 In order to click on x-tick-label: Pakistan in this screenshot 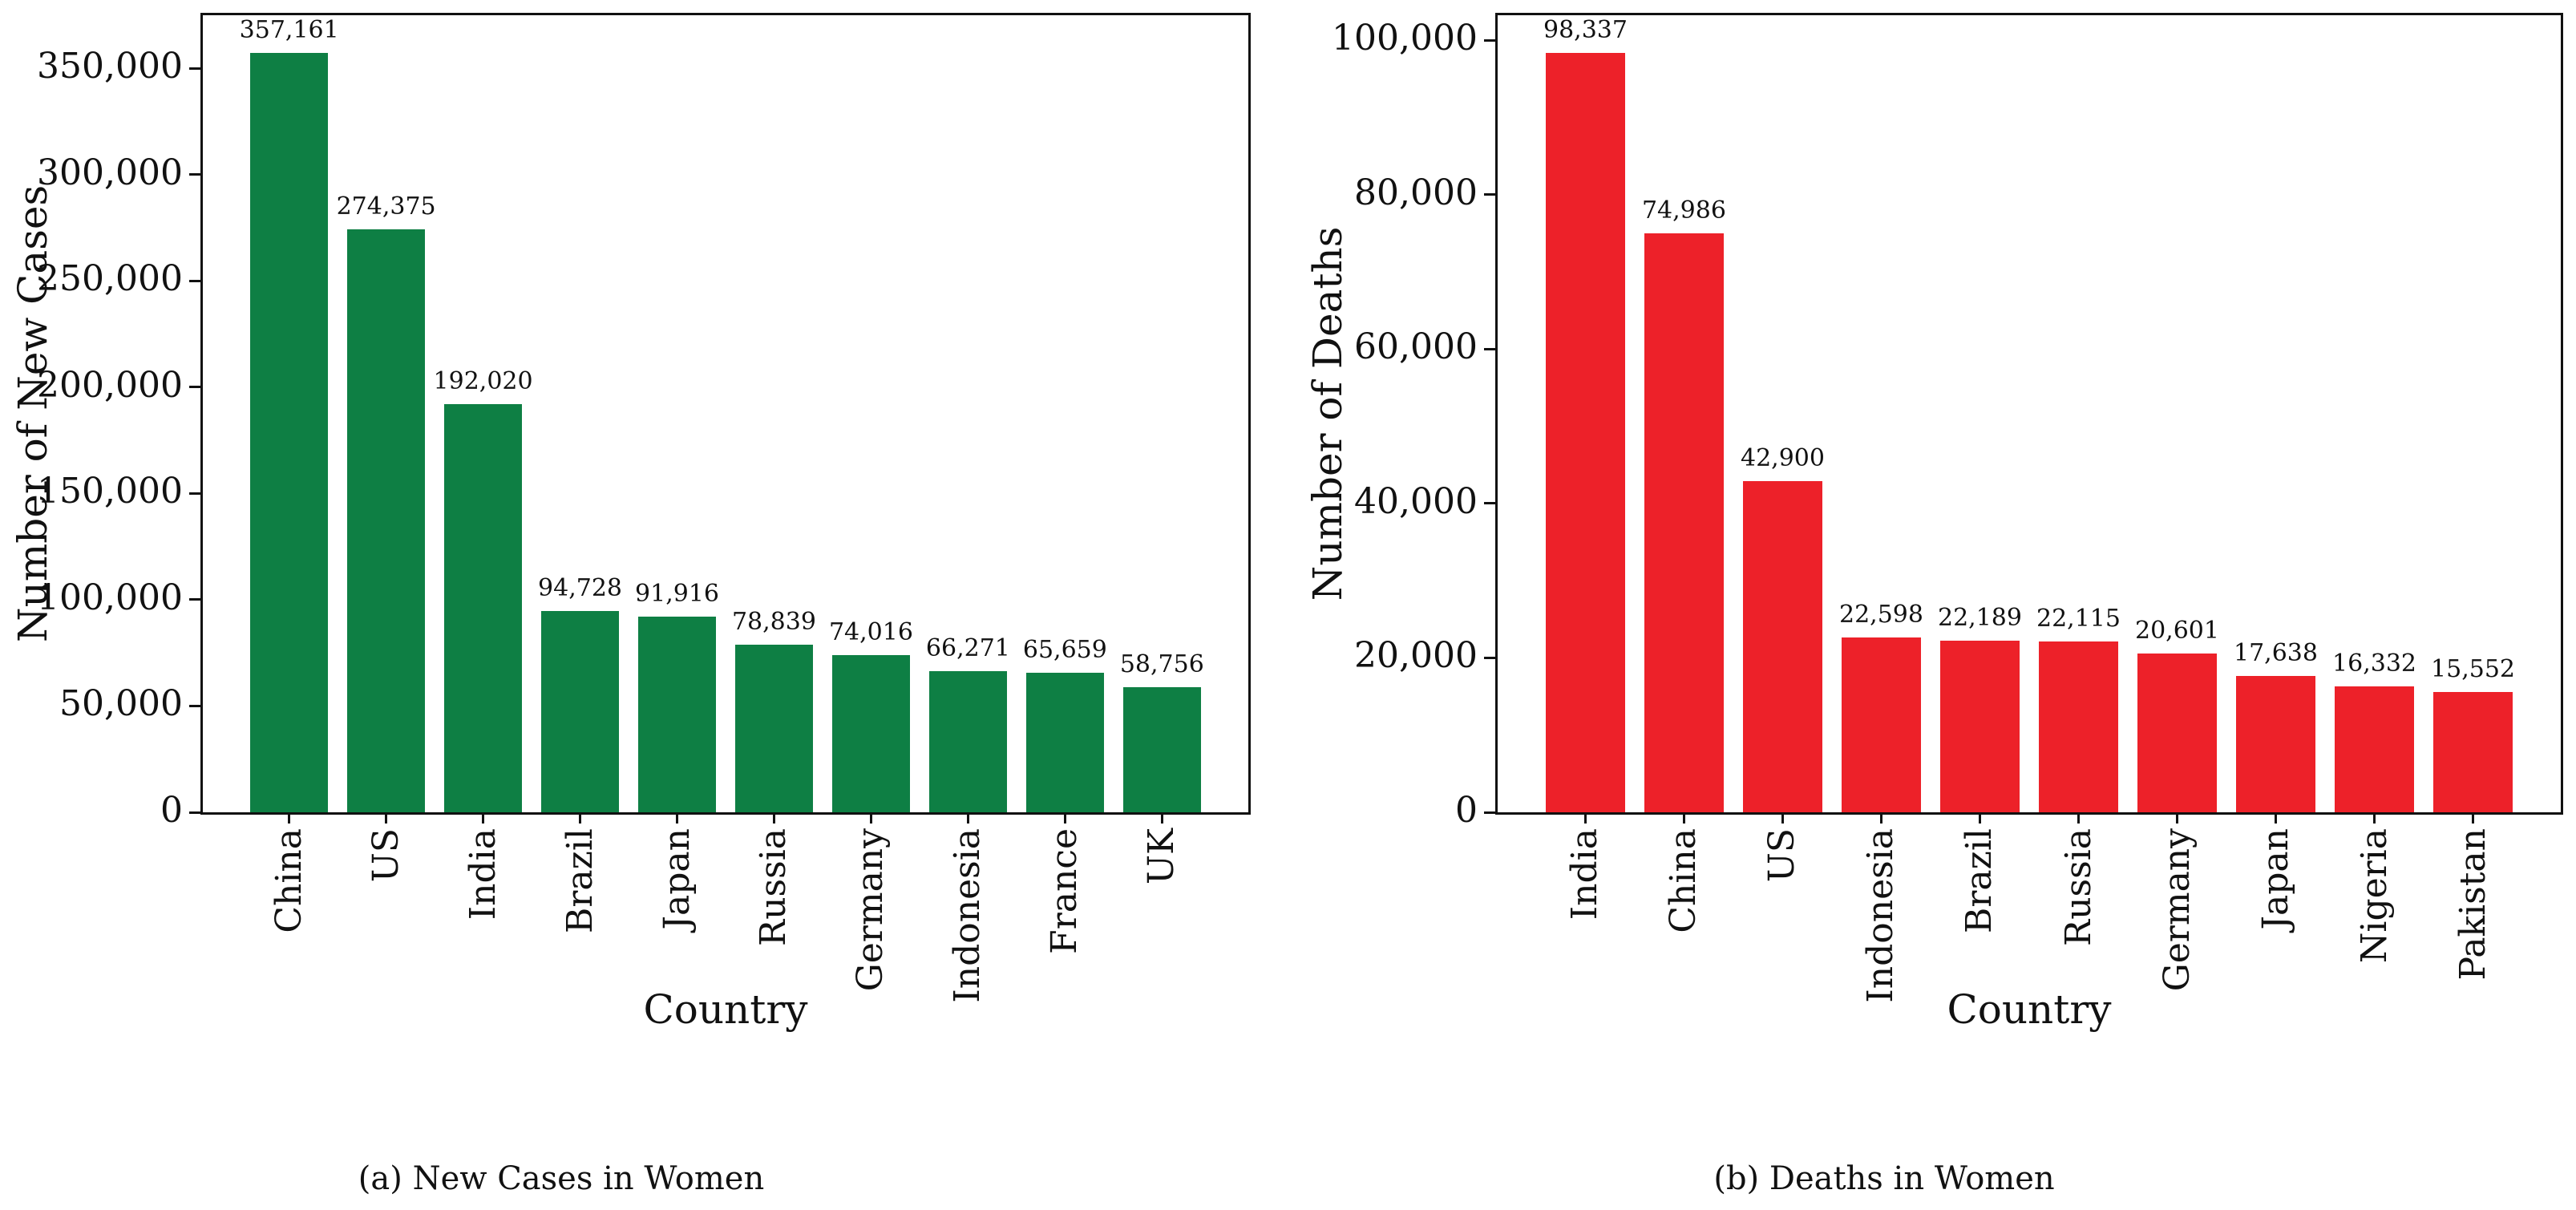, I will do `click(2472, 905)`.